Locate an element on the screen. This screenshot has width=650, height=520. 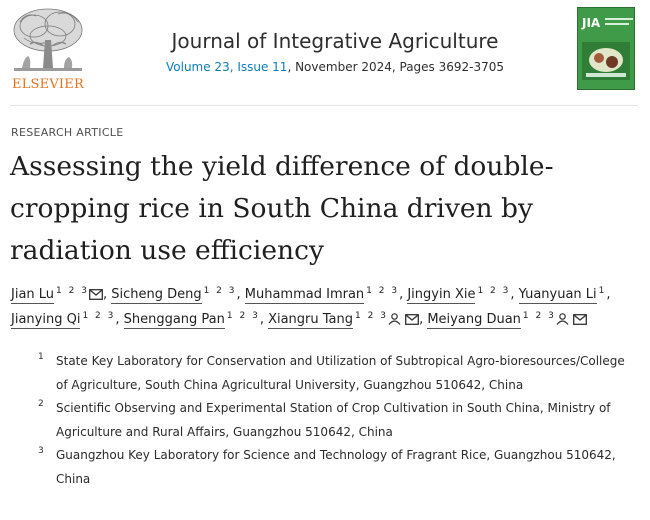
elsevier-logo: ELSEVIER is located at coordinates (48, 49).